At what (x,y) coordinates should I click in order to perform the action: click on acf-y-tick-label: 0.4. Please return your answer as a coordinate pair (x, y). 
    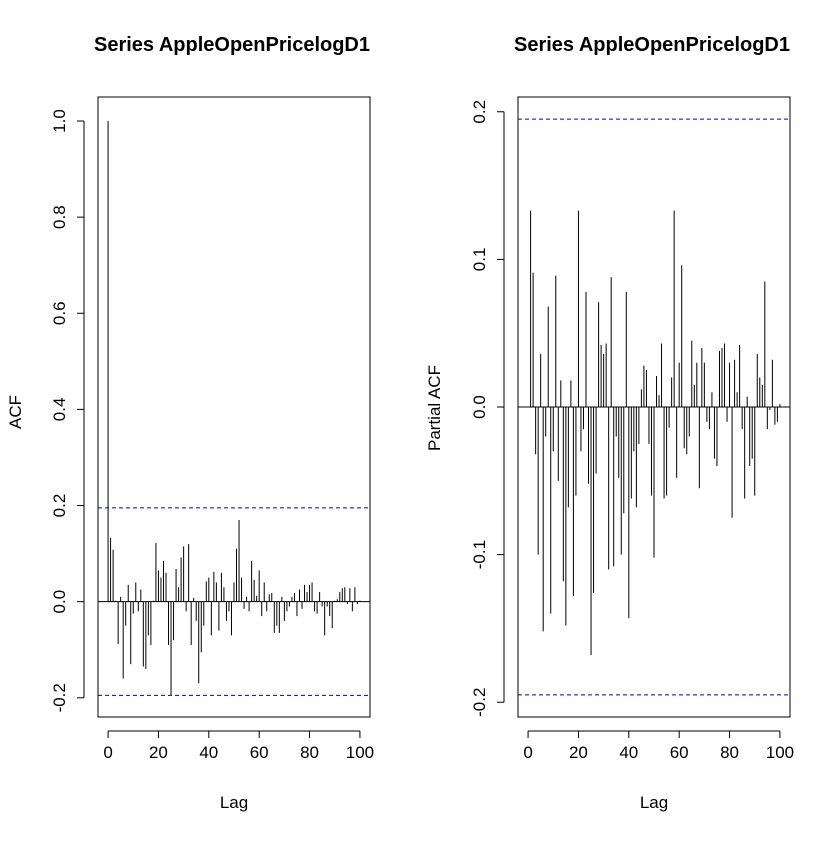
    Looking at the image, I should click on (59, 410).